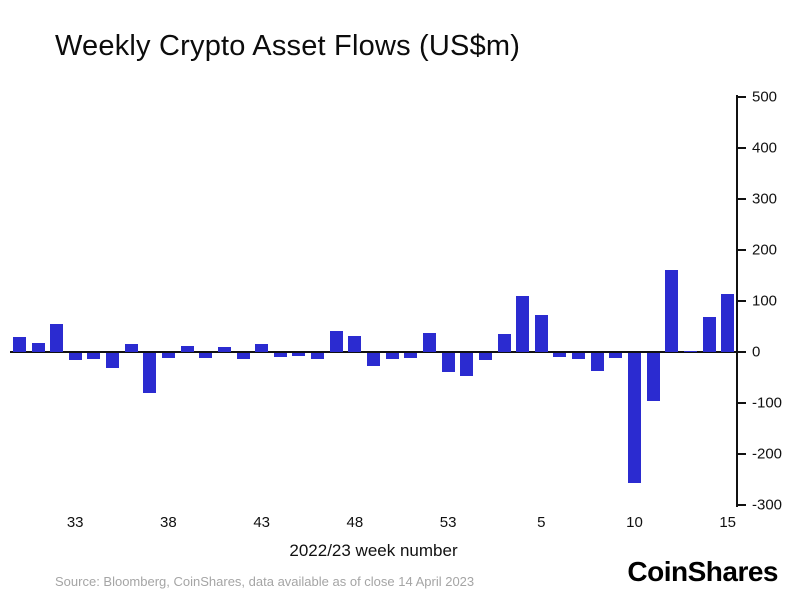 This screenshot has height=600, width=800. What do you see at coordinates (767, 454) in the screenshot?
I see `y-tick-label: -200` at bounding box center [767, 454].